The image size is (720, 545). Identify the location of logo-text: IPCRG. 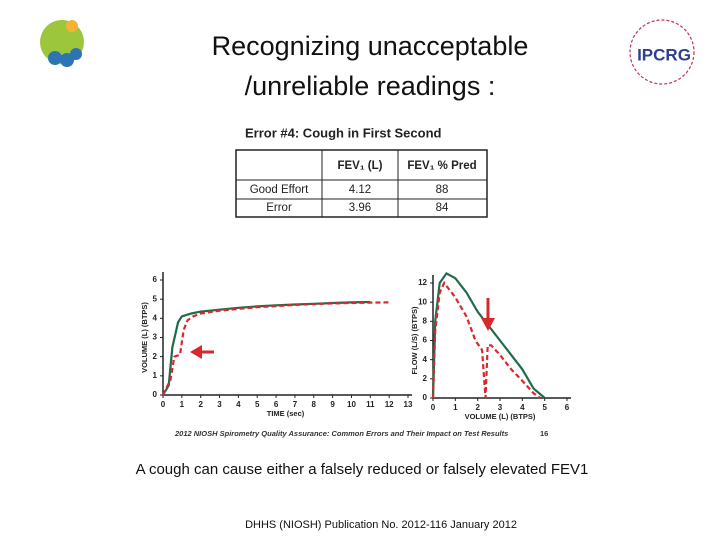
(664, 54).